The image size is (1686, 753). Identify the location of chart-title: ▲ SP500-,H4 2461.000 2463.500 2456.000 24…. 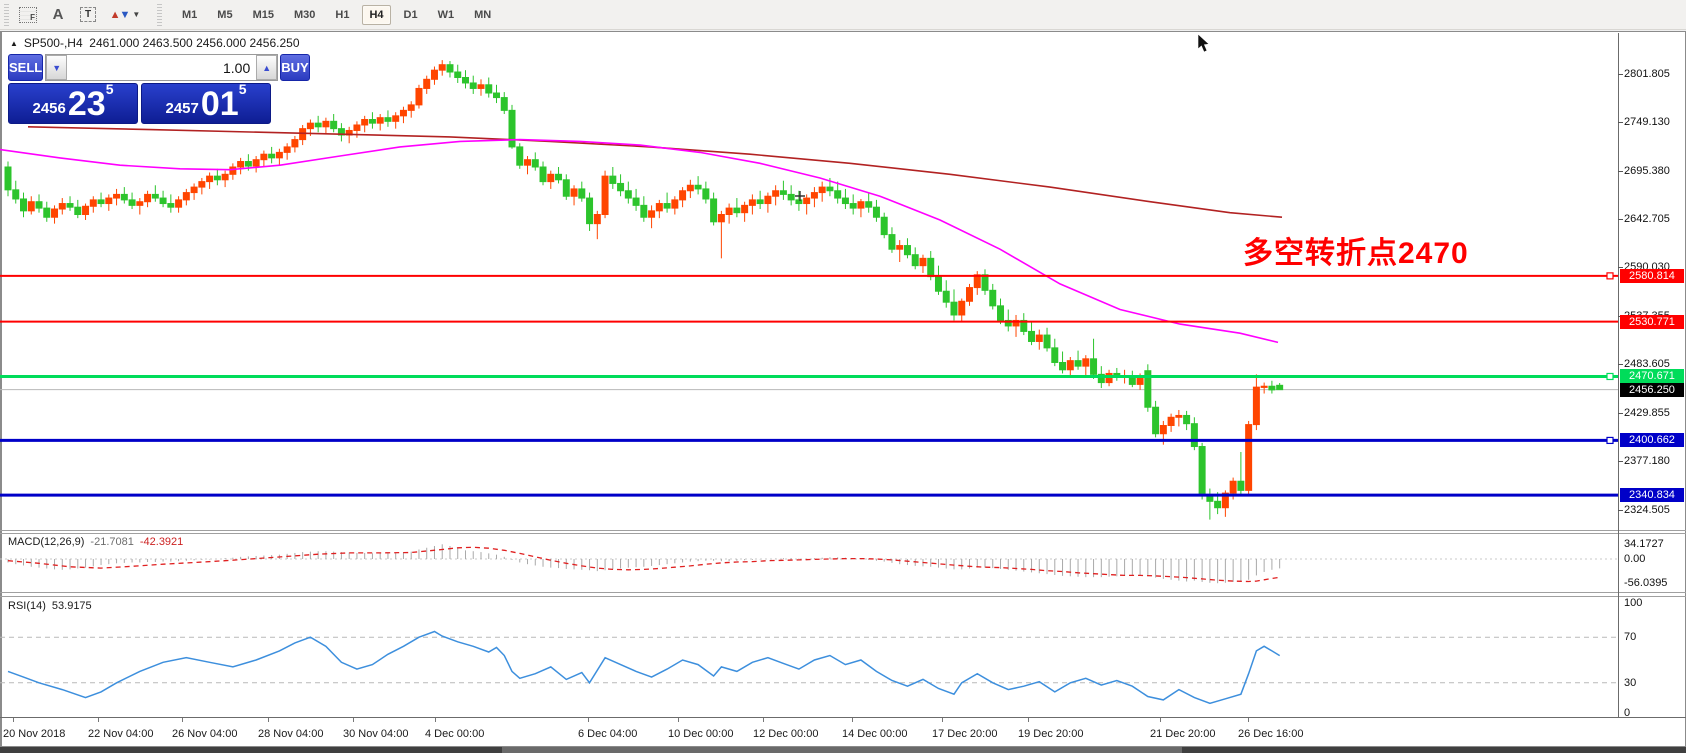
(155, 43).